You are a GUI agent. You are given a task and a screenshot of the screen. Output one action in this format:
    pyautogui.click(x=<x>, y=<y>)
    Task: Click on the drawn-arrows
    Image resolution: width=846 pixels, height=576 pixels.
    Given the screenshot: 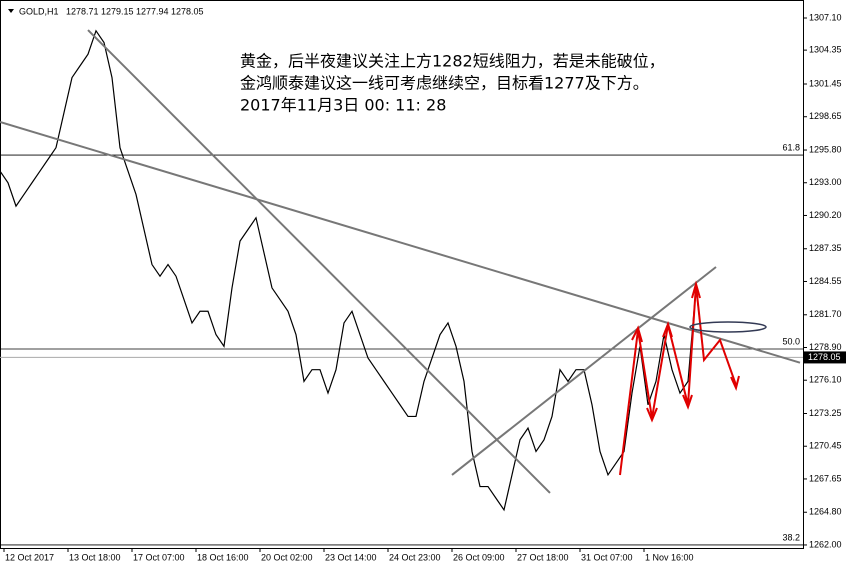 What is the action you would take?
    pyautogui.click(x=679, y=378)
    